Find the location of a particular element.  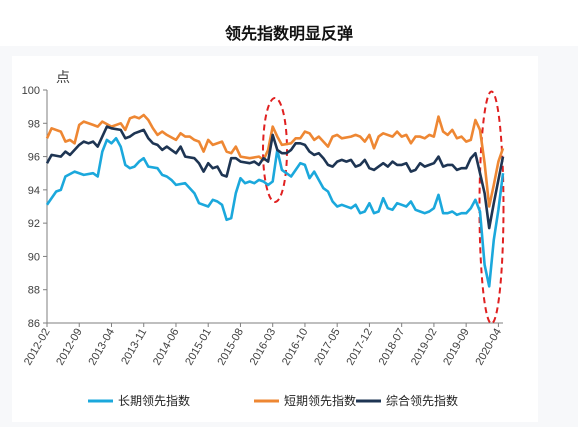

legend-label: 短期领先指数 is located at coordinates (320, 400).